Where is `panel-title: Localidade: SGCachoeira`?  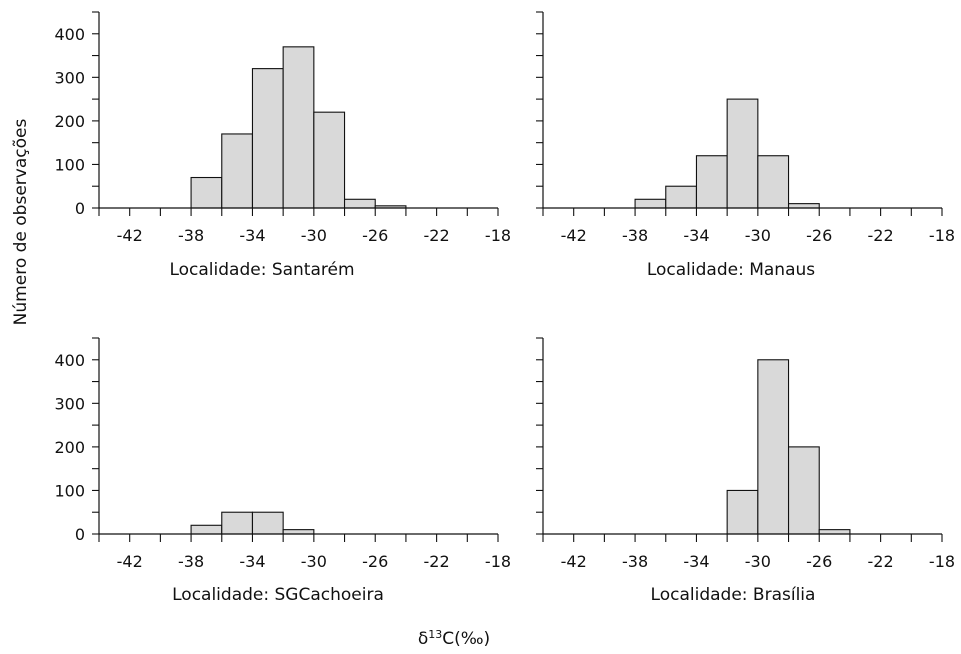 panel-title: Localidade: SGCachoeira is located at coordinates (278, 595).